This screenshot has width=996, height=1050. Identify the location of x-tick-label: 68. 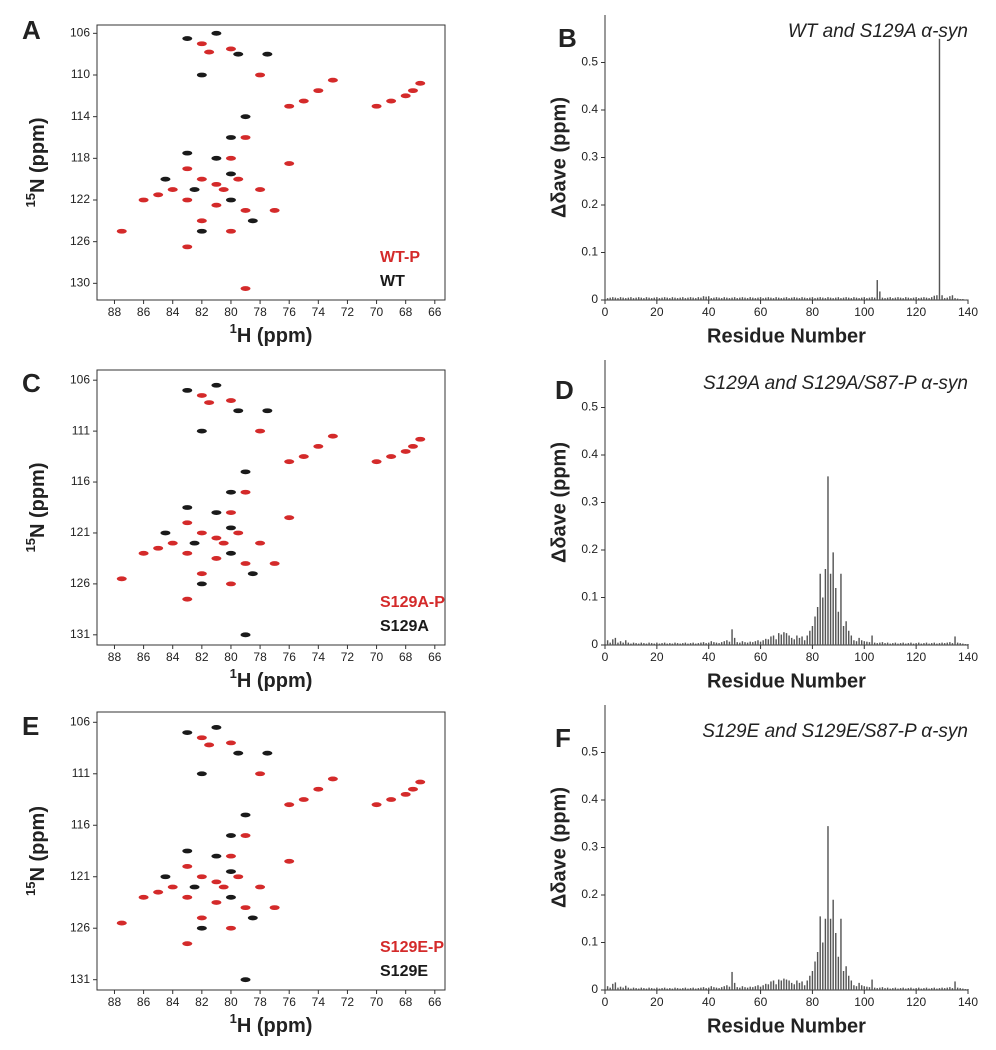
(406, 312).